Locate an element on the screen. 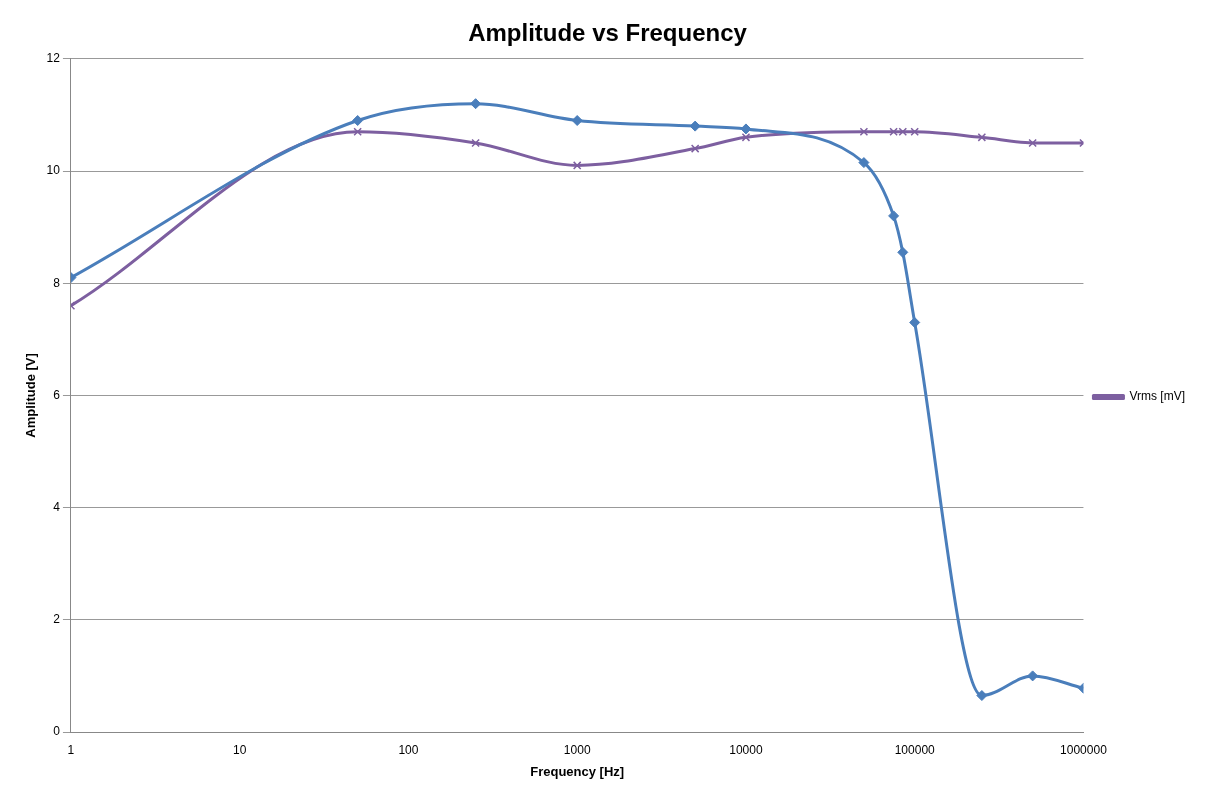 Image resolution: width=1215 pixels, height=794 pixels. x-tick-label: 100 is located at coordinates (408, 749).